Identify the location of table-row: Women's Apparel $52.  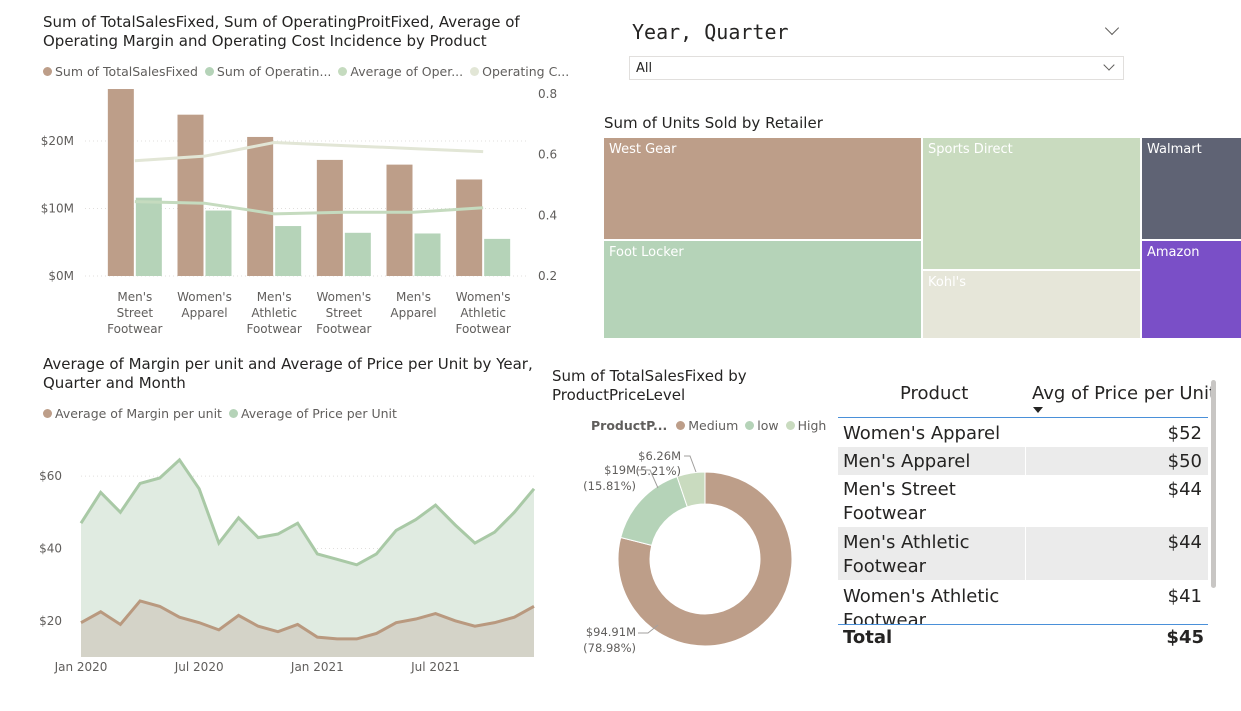
(1023, 433).